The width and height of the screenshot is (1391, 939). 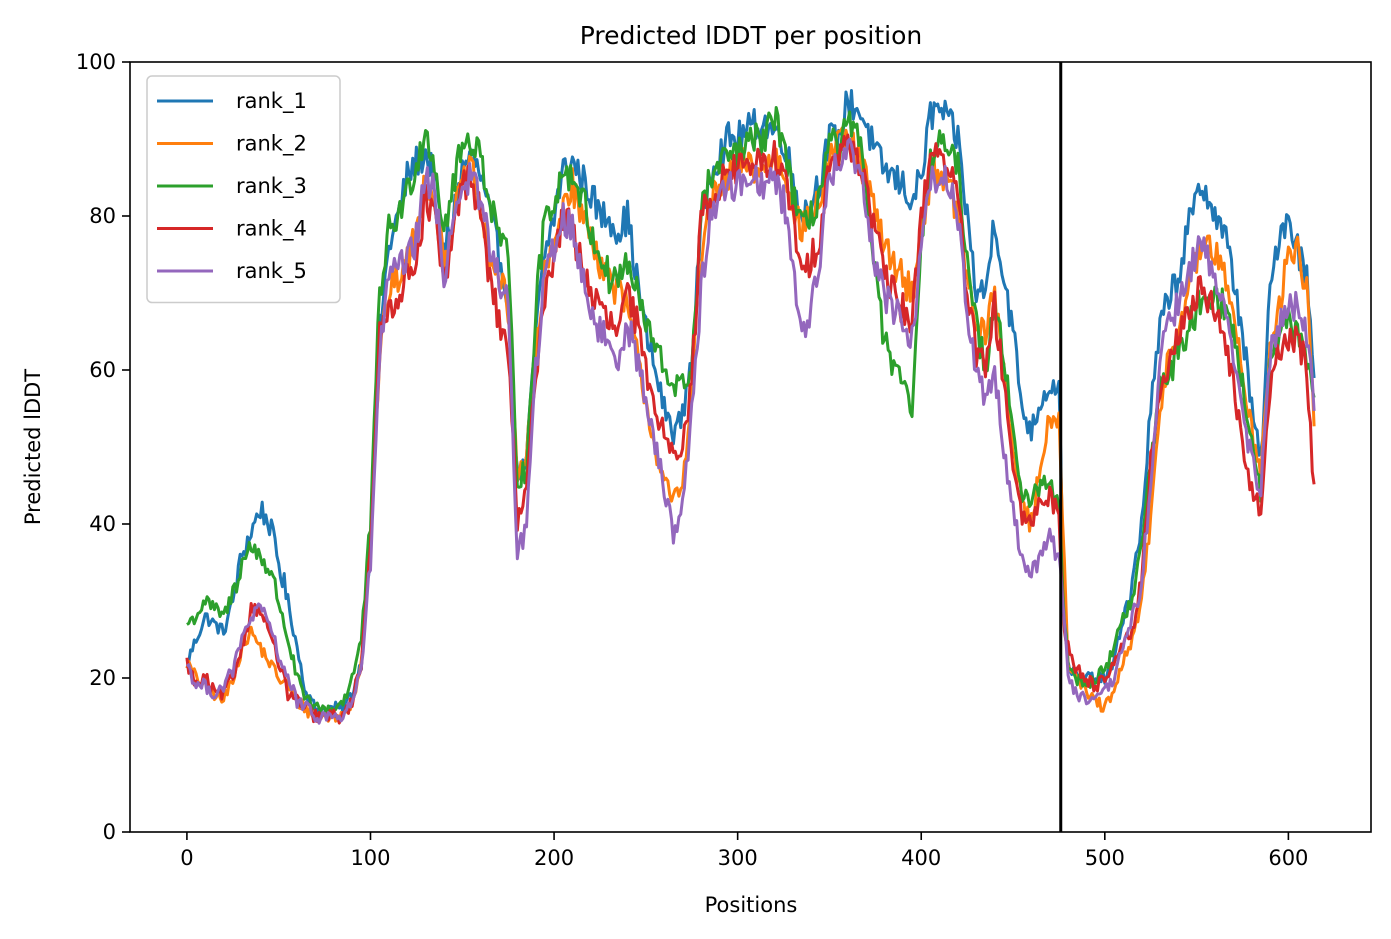 I want to click on legend: rank_1 rank_2 rank_3 rank_4 rank_5, so click(x=243, y=189).